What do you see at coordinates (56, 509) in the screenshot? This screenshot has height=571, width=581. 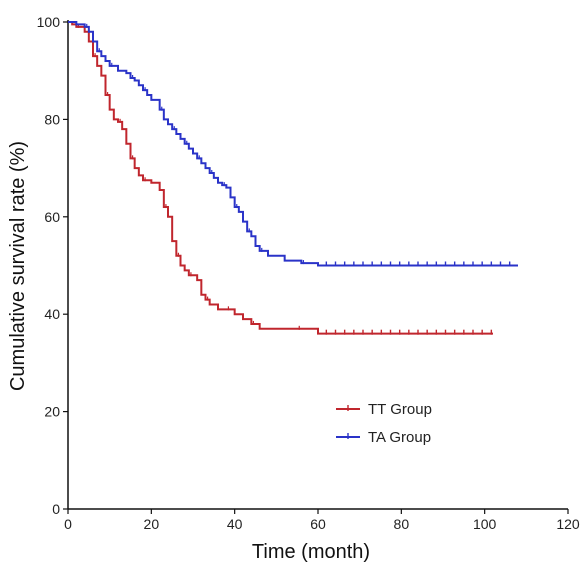 I see `y-tick-label: 0` at bounding box center [56, 509].